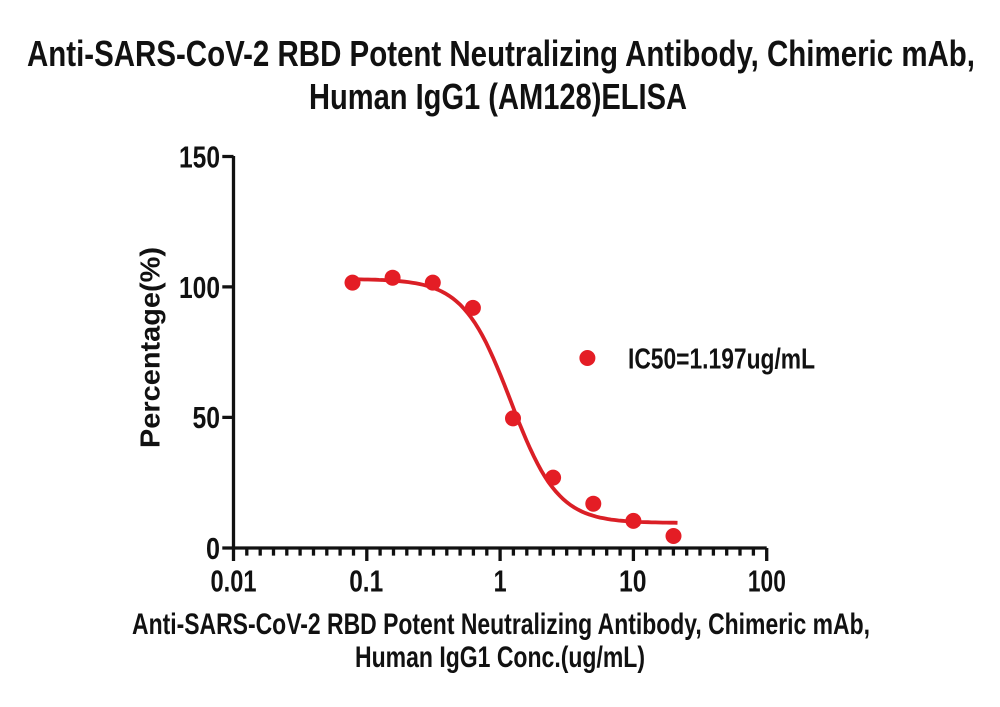  I want to click on svg-text: 0.01, so click(234, 581).